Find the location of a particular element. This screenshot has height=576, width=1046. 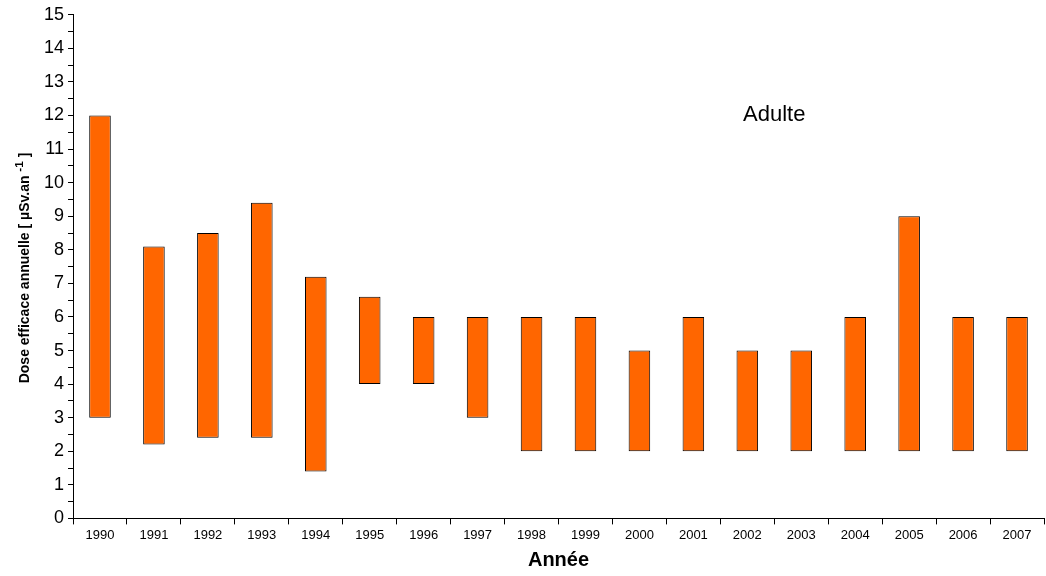

x-tick-label: 1994 is located at coordinates (316, 534).